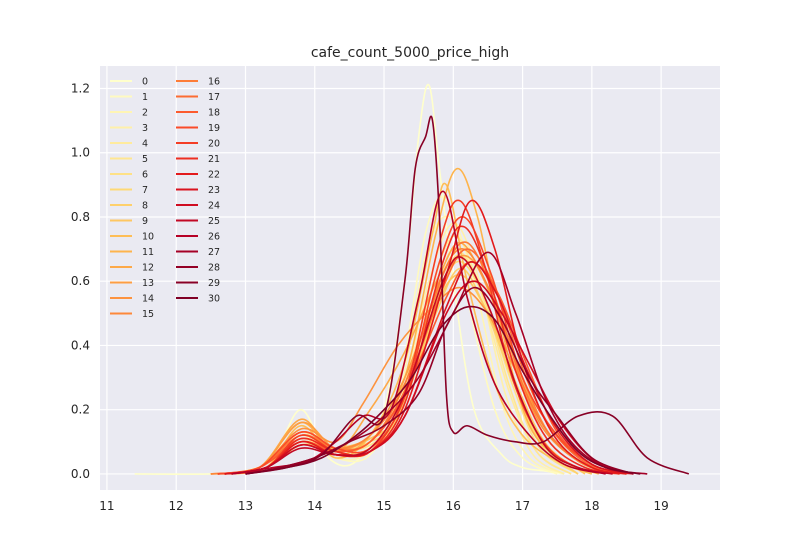 This screenshot has width=800, height=550. I want to click on y-tick-label: 0.6, so click(80, 281).